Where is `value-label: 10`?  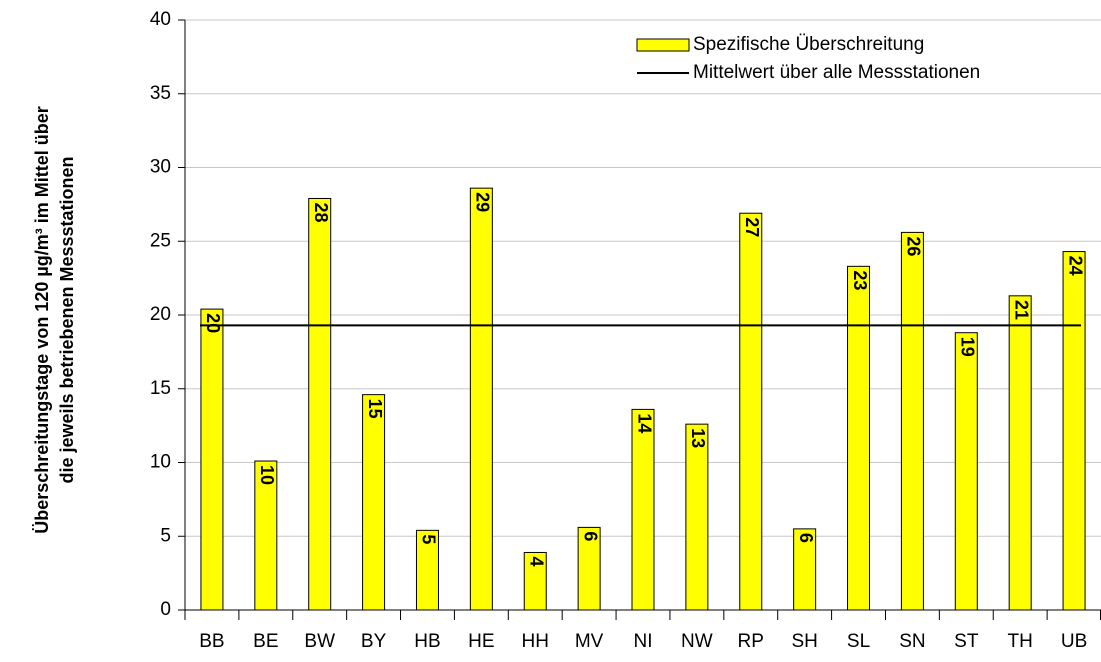
value-label: 10 is located at coordinates (267, 475).